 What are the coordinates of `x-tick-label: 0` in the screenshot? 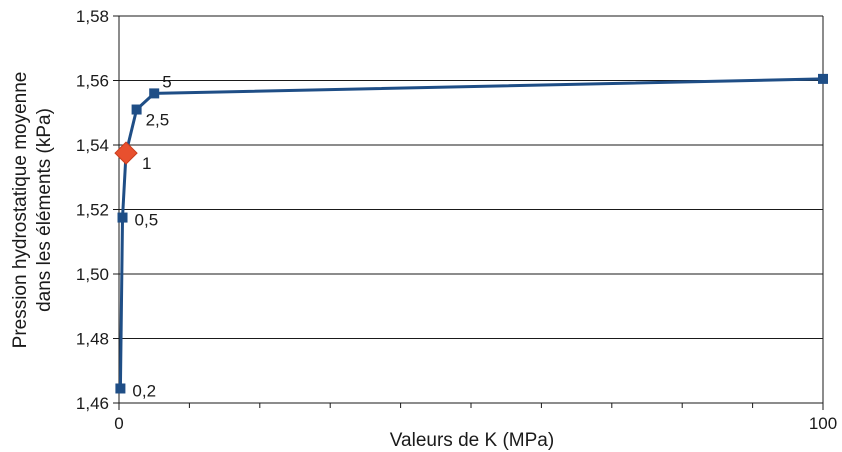 It's located at (118, 423).